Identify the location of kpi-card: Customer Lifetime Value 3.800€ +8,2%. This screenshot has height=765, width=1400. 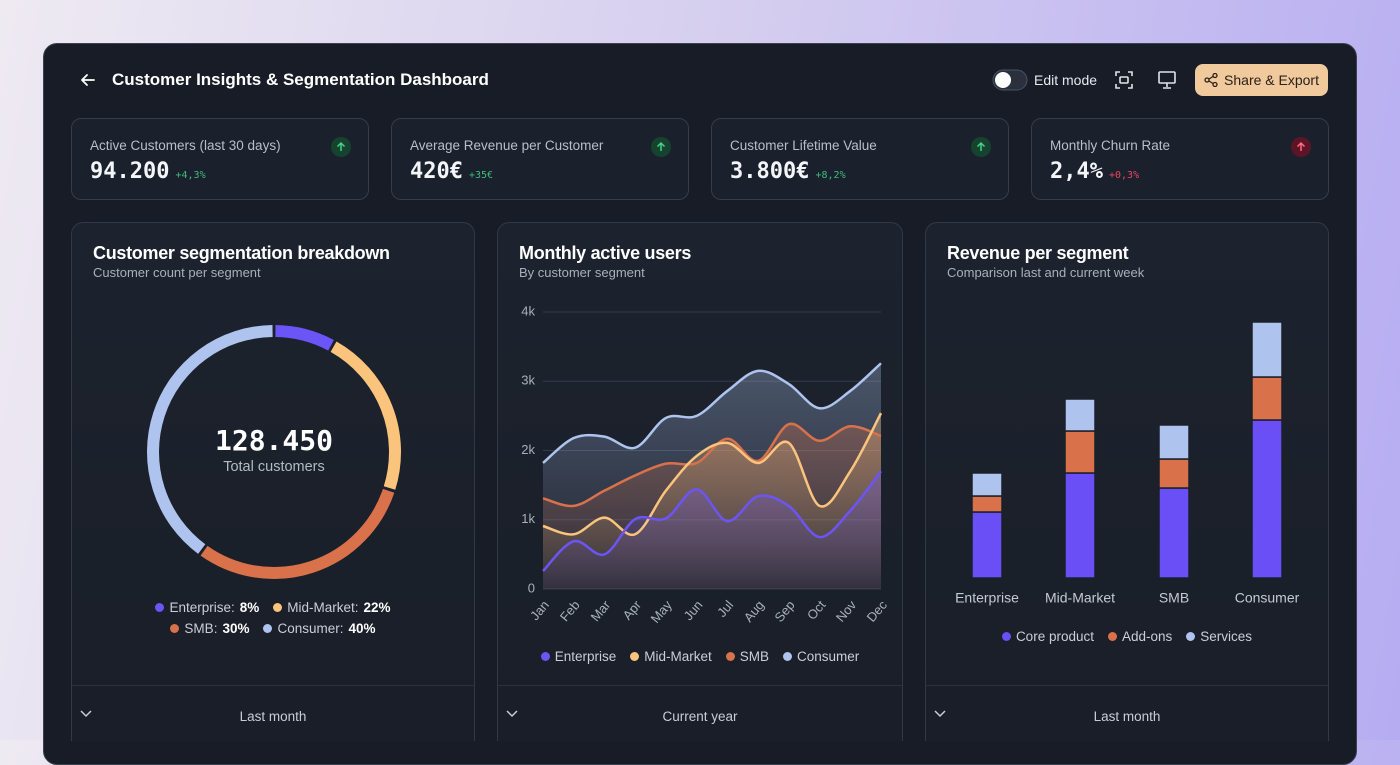
(860, 159).